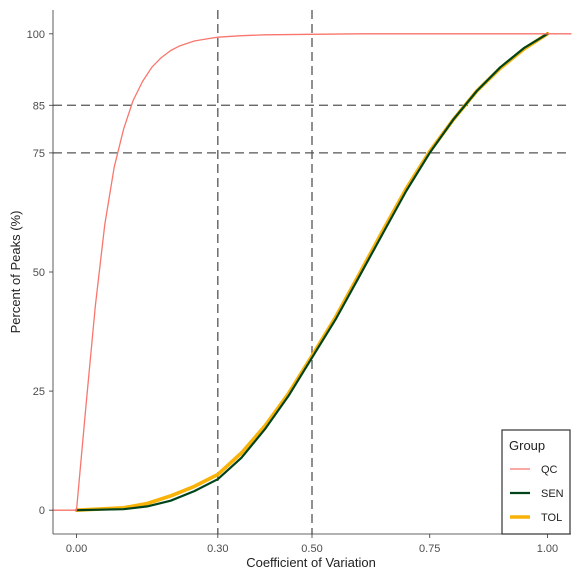 The height and width of the screenshot is (583, 583). What do you see at coordinates (217, 549) in the screenshot?
I see `x-tick-label: 0.30` at bounding box center [217, 549].